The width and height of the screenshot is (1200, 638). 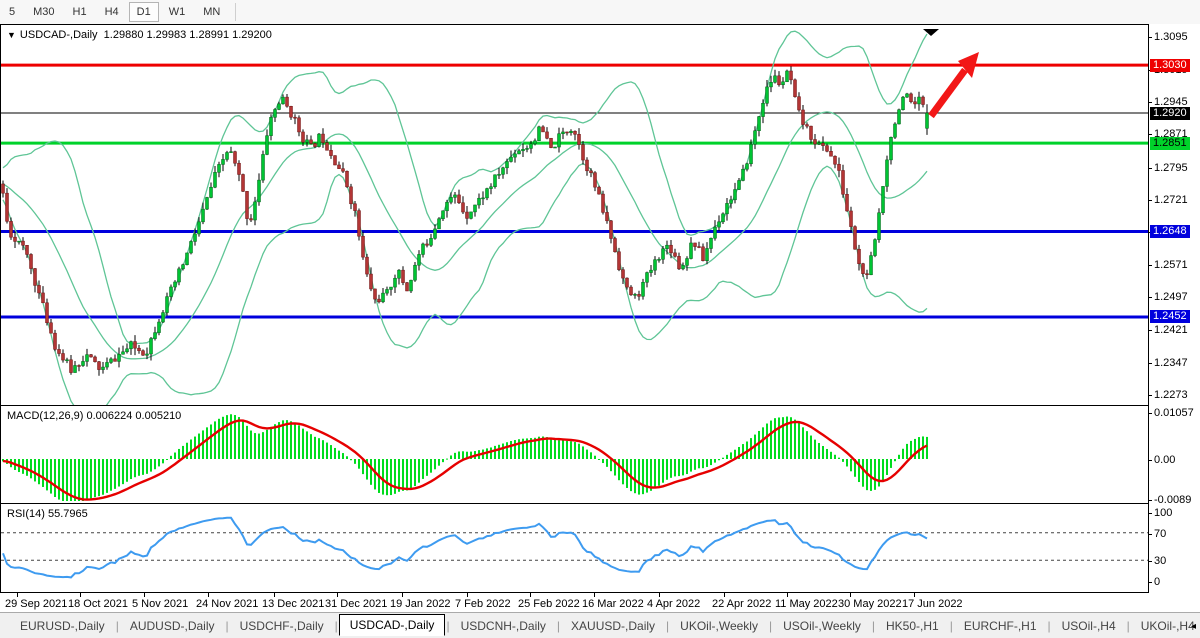 What do you see at coordinates (111, 12) in the screenshot?
I see `timeframe-button-h4: H4` at bounding box center [111, 12].